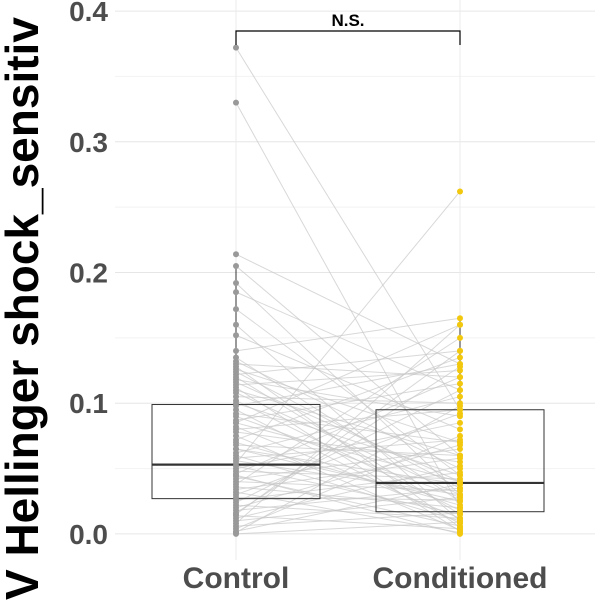 The height and width of the screenshot is (600, 600). What do you see at coordinates (347, 20) in the screenshot?
I see `significance-label: N.S.` at bounding box center [347, 20].